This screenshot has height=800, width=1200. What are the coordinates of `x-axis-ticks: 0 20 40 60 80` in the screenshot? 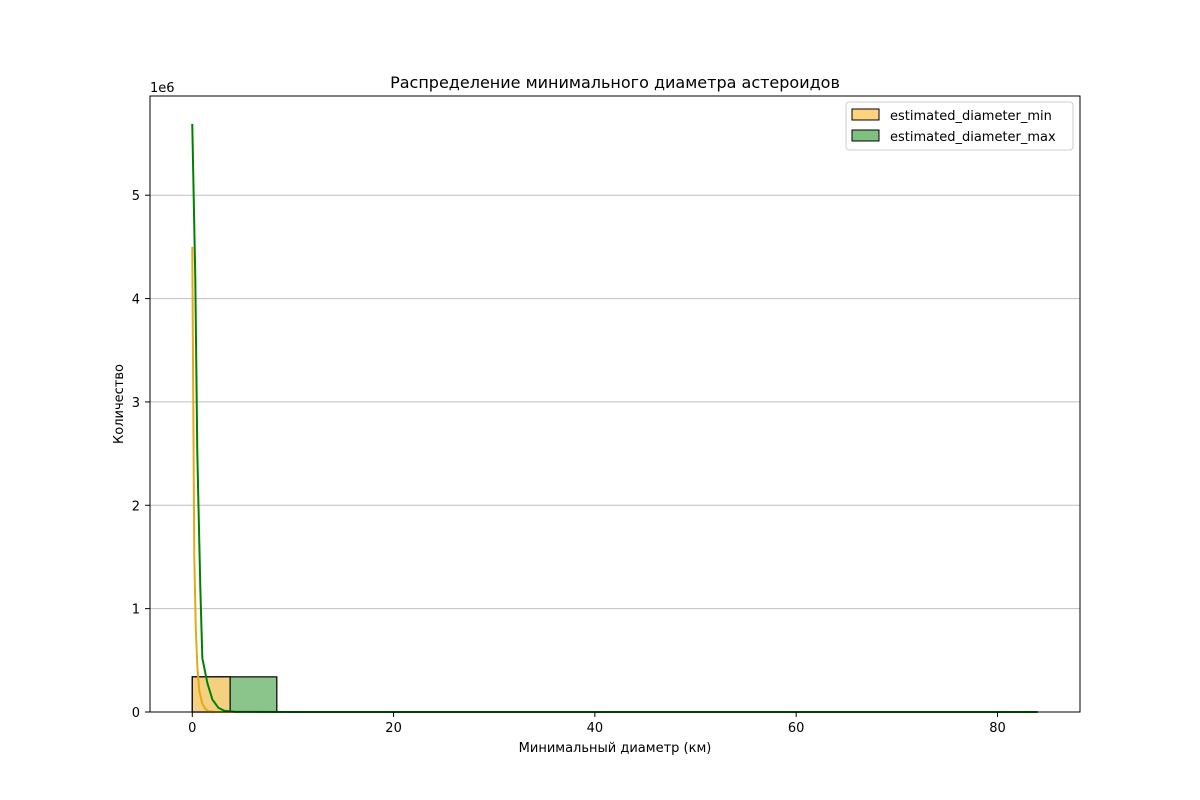 It's located at (597, 724).